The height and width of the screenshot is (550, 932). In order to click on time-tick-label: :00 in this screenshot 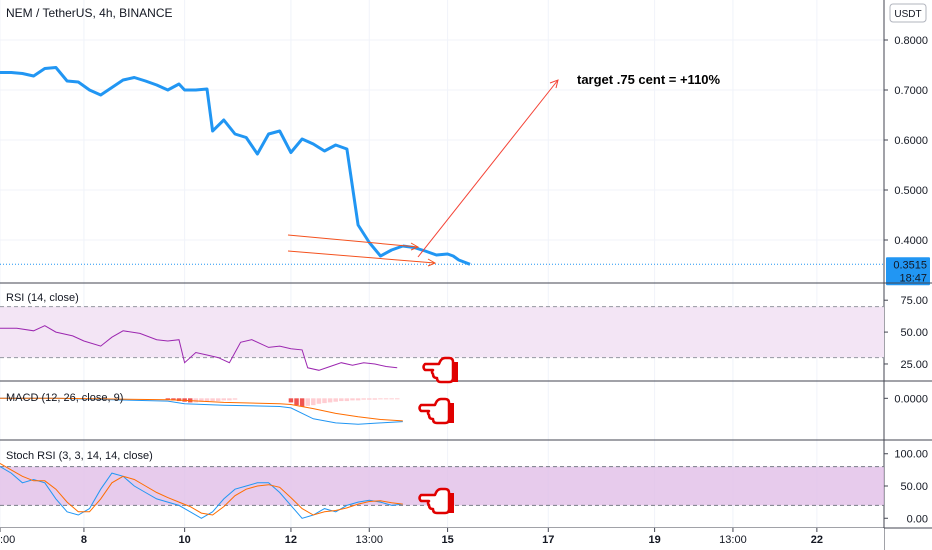, I will do `click(7, 540)`.